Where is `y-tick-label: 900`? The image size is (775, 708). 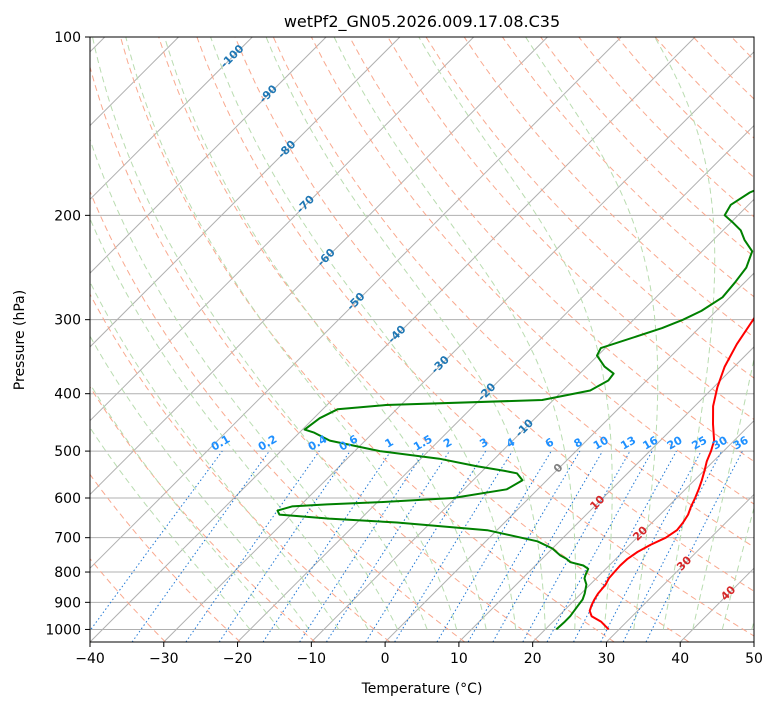
y-tick-label: 900 is located at coordinates (67, 603).